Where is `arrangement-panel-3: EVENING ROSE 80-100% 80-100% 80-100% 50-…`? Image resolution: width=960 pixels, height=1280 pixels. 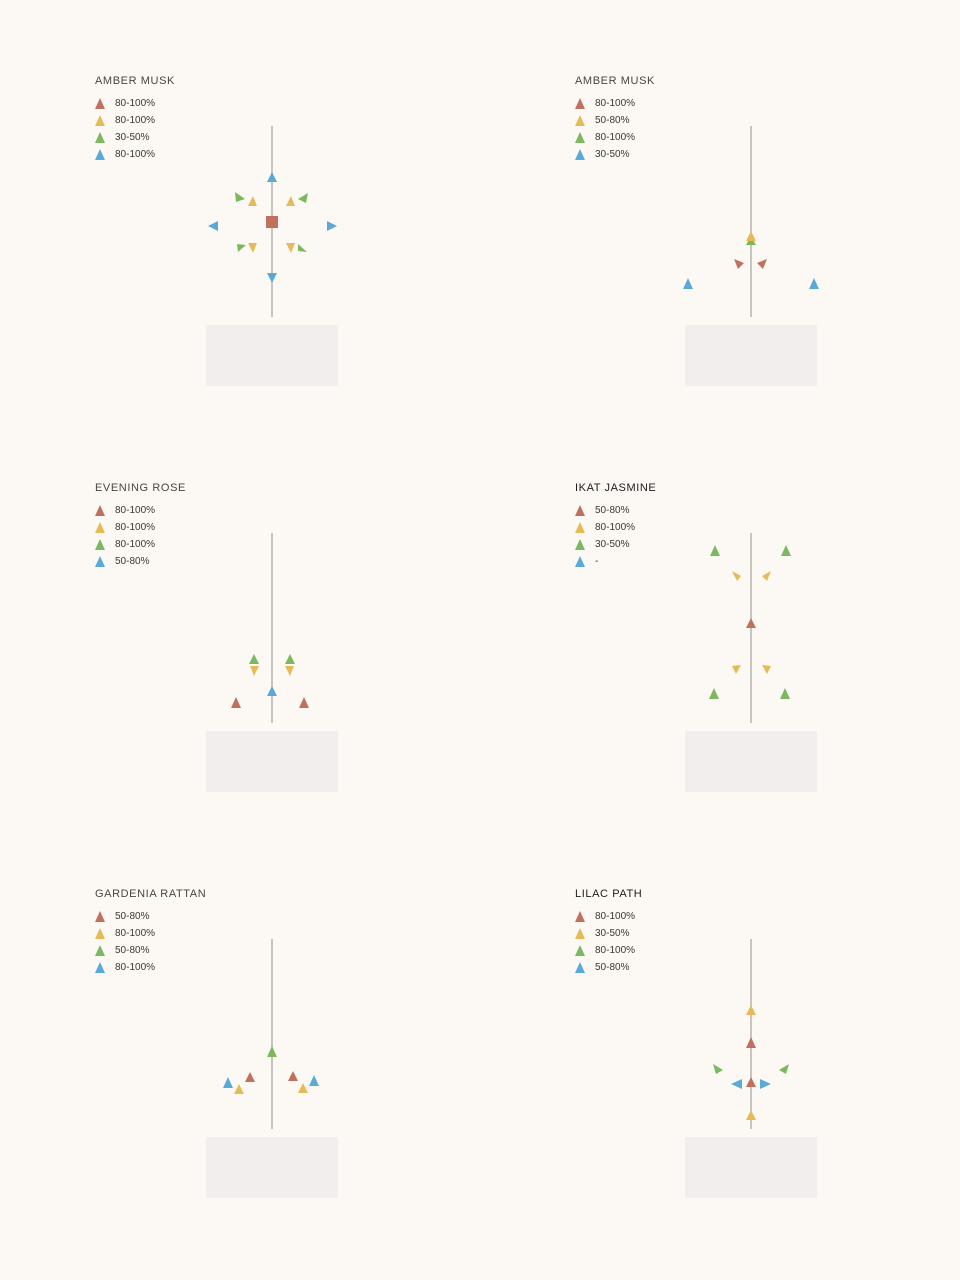 arrangement-panel-3: EVENING ROSE 80-100% 80-100% 80-100% 50-… is located at coordinates (285, 662).